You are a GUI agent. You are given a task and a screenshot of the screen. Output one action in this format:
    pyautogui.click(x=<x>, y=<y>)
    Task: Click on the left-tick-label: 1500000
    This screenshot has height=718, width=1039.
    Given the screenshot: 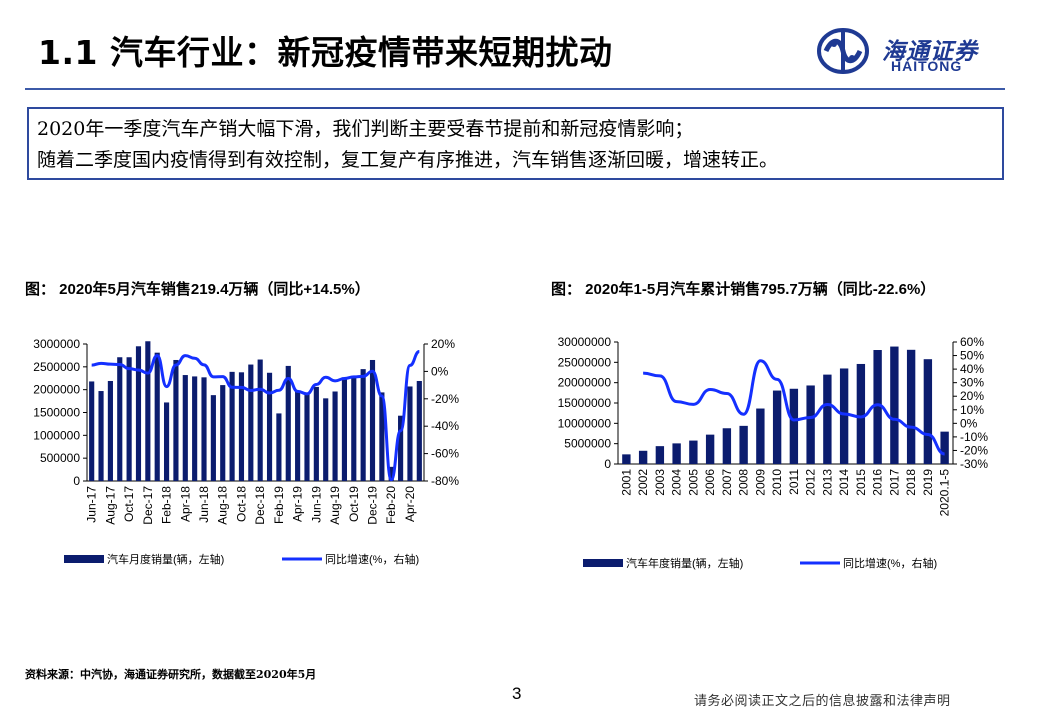 What is the action you would take?
    pyautogui.click(x=56, y=413)
    